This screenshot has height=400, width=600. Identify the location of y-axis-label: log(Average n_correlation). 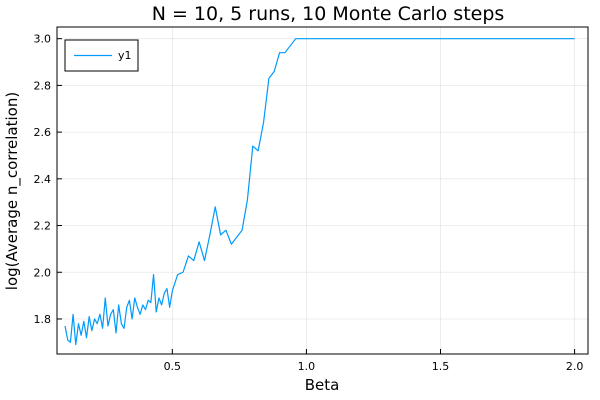
(12, 191).